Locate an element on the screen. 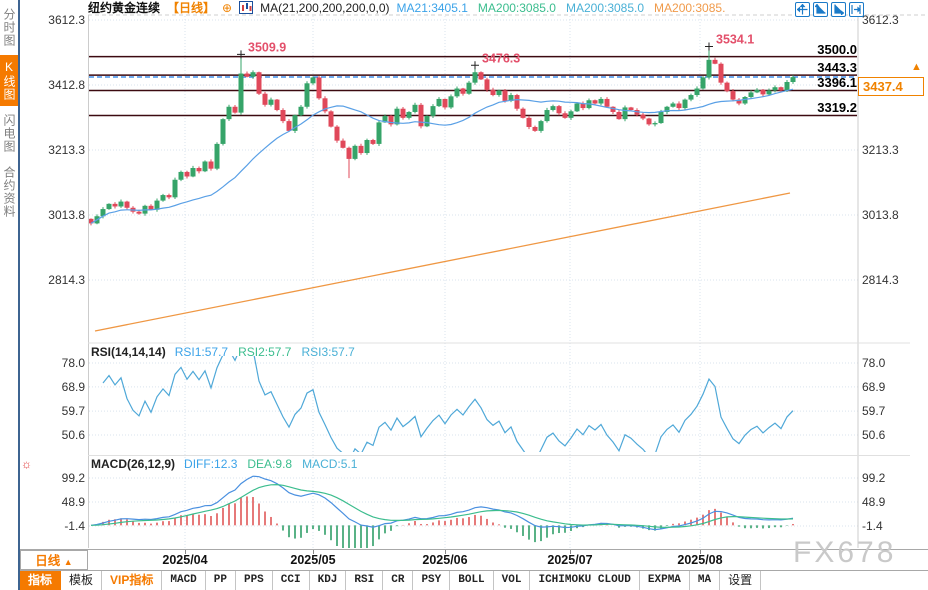 Image resolution: width=928 pixels, height=590 pixels. macd-axis-left-2: -1.4 is located at coordinates (74, 526).